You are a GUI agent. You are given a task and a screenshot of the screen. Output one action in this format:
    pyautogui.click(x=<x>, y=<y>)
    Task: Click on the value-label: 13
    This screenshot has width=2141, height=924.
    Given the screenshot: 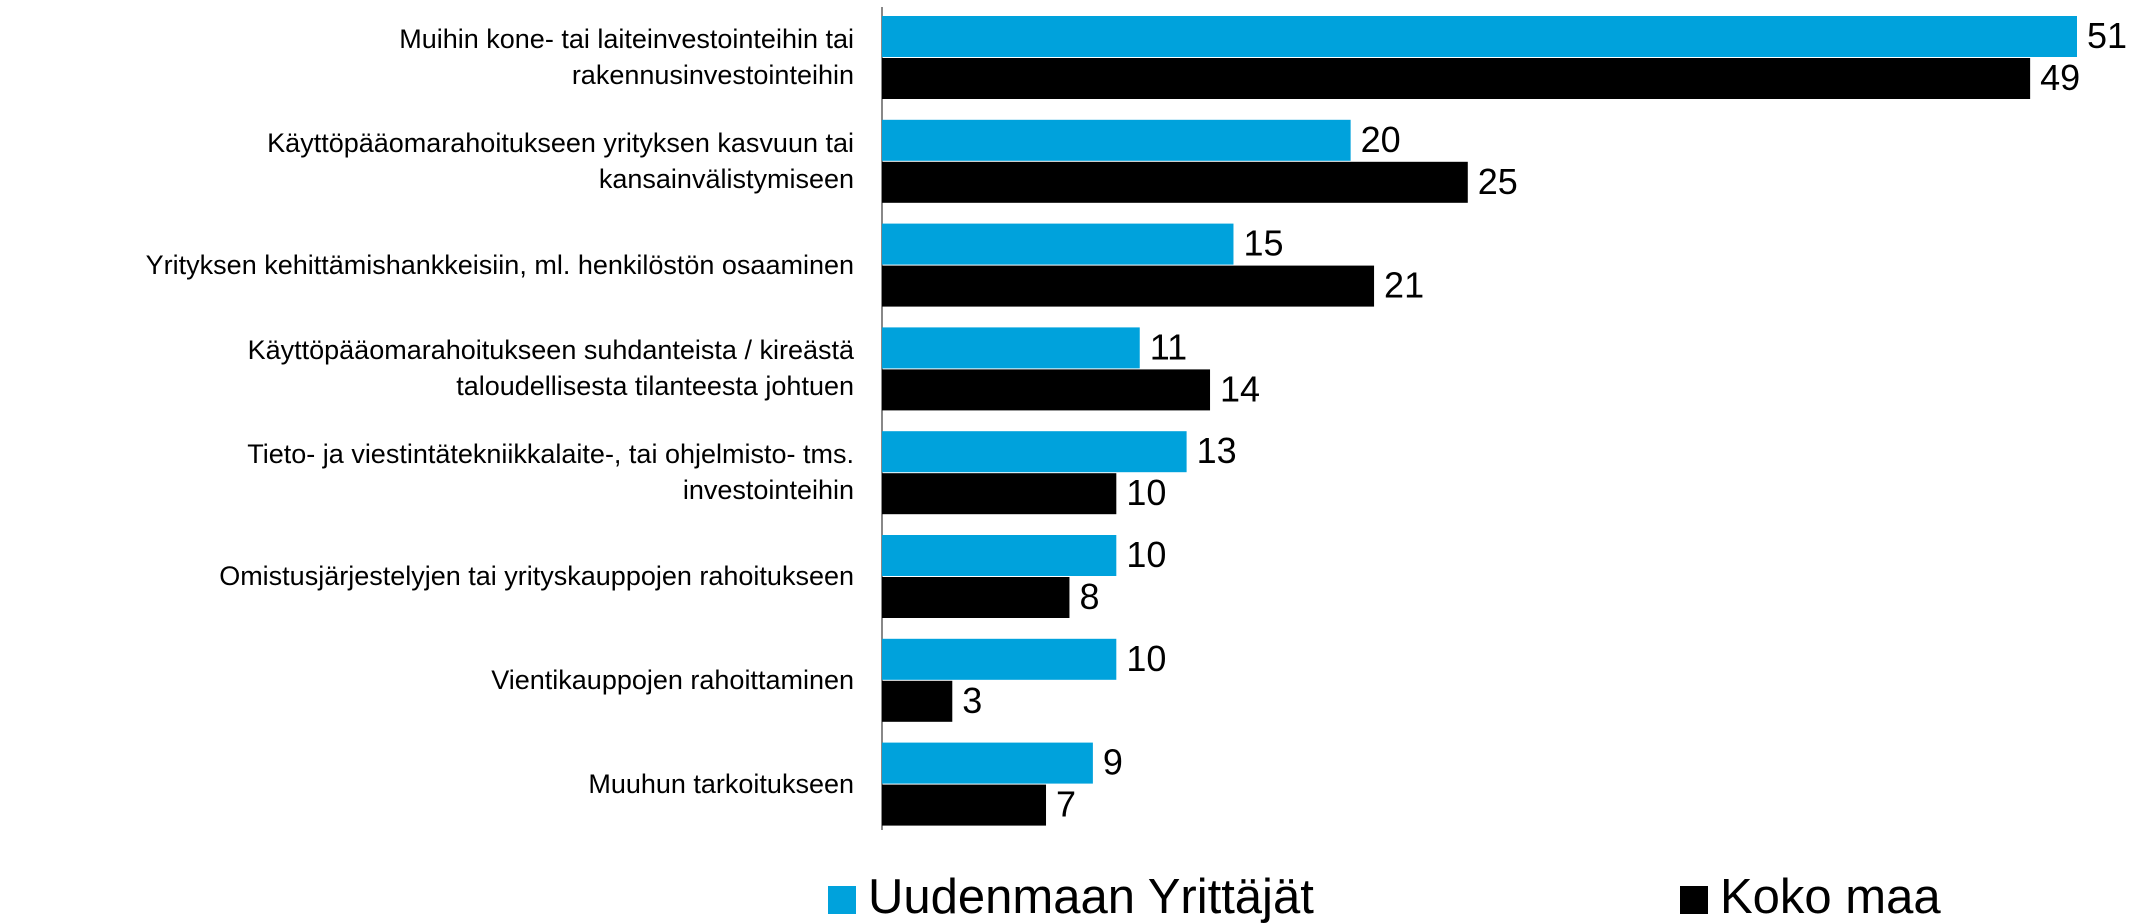 What is the action you would take?
    pyautogui.click(x=1217, y=450)
    